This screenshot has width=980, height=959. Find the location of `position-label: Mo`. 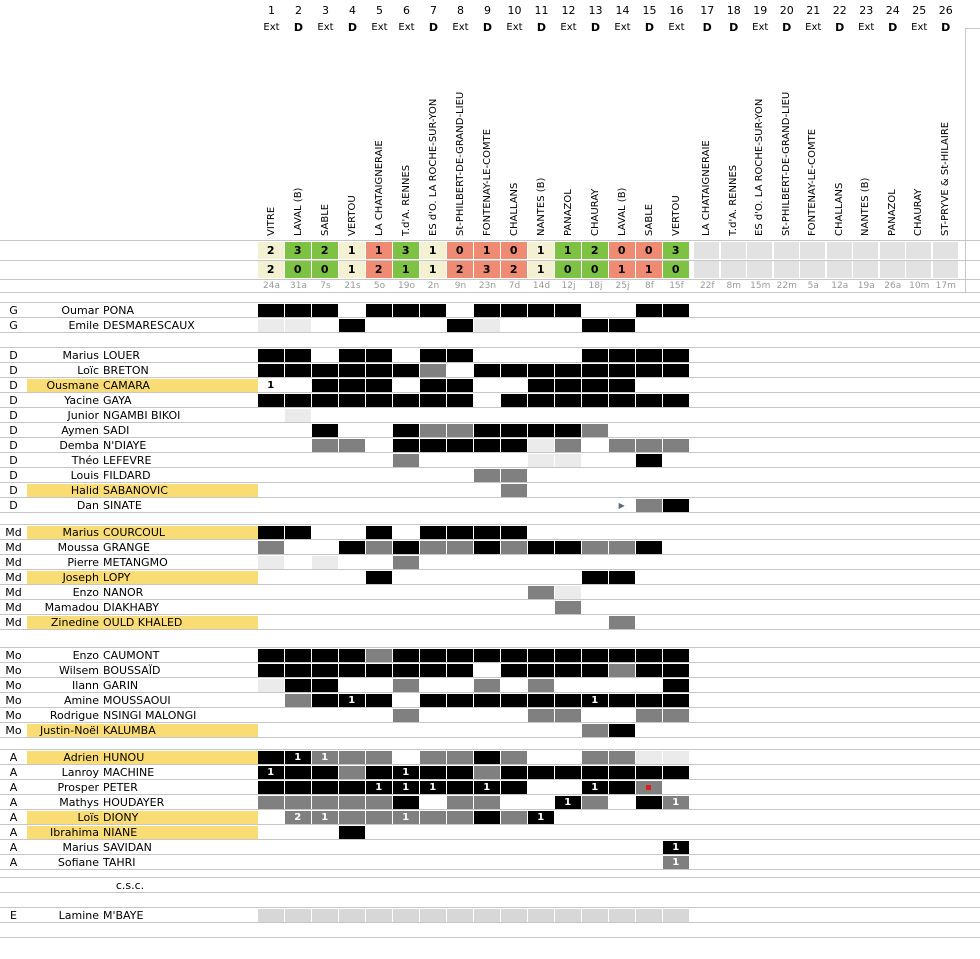

position-label: Mo is located at coordinates (13, 700).